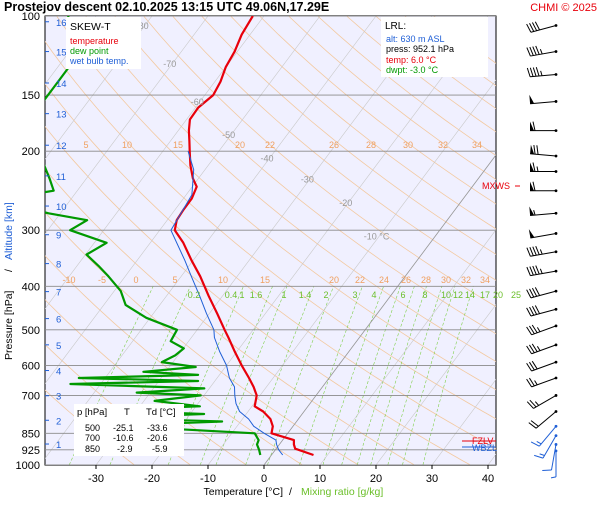  What do you see at coordinates (61, 177) in the screenshot?
I see `altitude-tick-label: 11` at bounding box center [61, 177].